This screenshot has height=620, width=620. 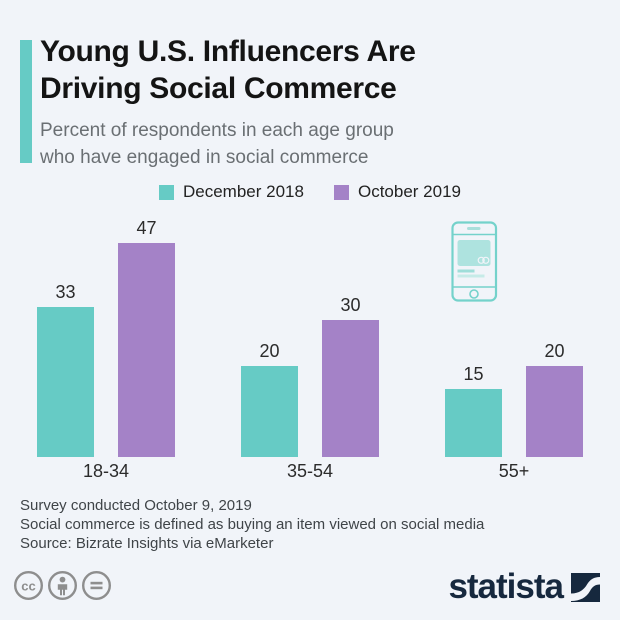 I want to click on bar-wrap: 33, so click(x=65, y=369).